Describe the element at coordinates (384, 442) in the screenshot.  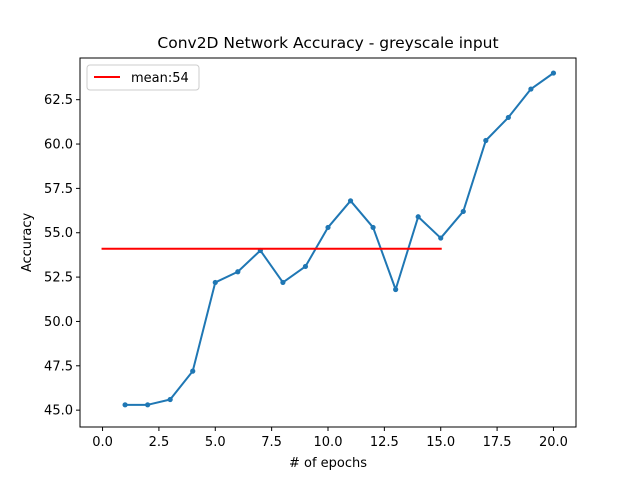
I see `x-tick-label: 12.5` at that location.